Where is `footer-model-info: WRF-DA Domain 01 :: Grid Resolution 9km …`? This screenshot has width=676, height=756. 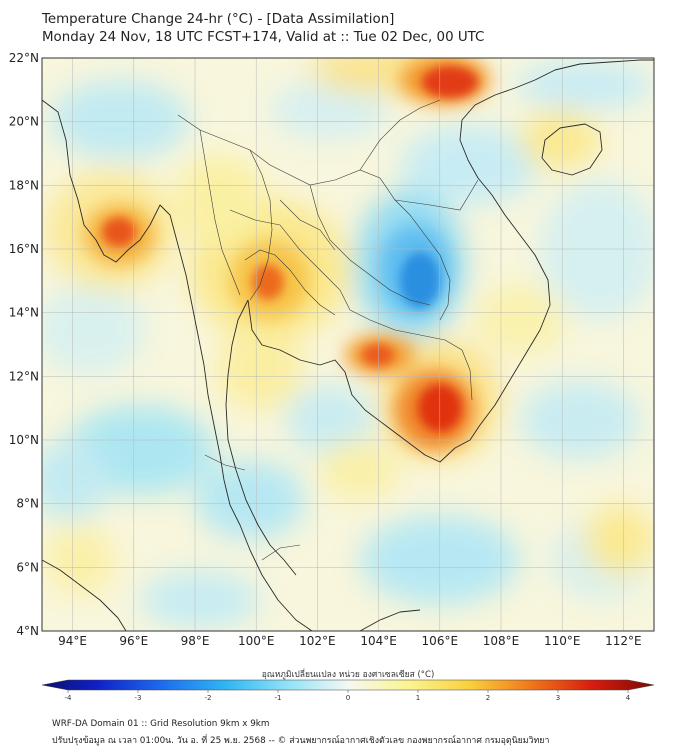
footer-model-info: WRF-DA Domain 01 :: Grid Resolution 9km … is located at coordinates (161, 724).